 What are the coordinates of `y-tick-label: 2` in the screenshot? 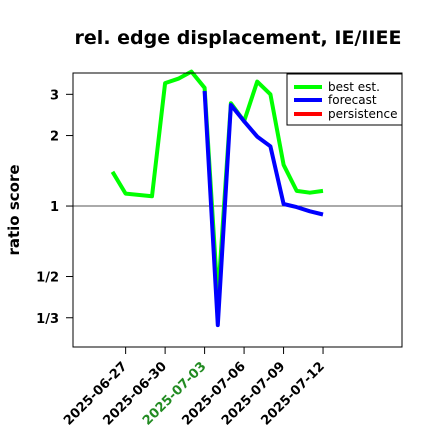 It's located at (54, 137).